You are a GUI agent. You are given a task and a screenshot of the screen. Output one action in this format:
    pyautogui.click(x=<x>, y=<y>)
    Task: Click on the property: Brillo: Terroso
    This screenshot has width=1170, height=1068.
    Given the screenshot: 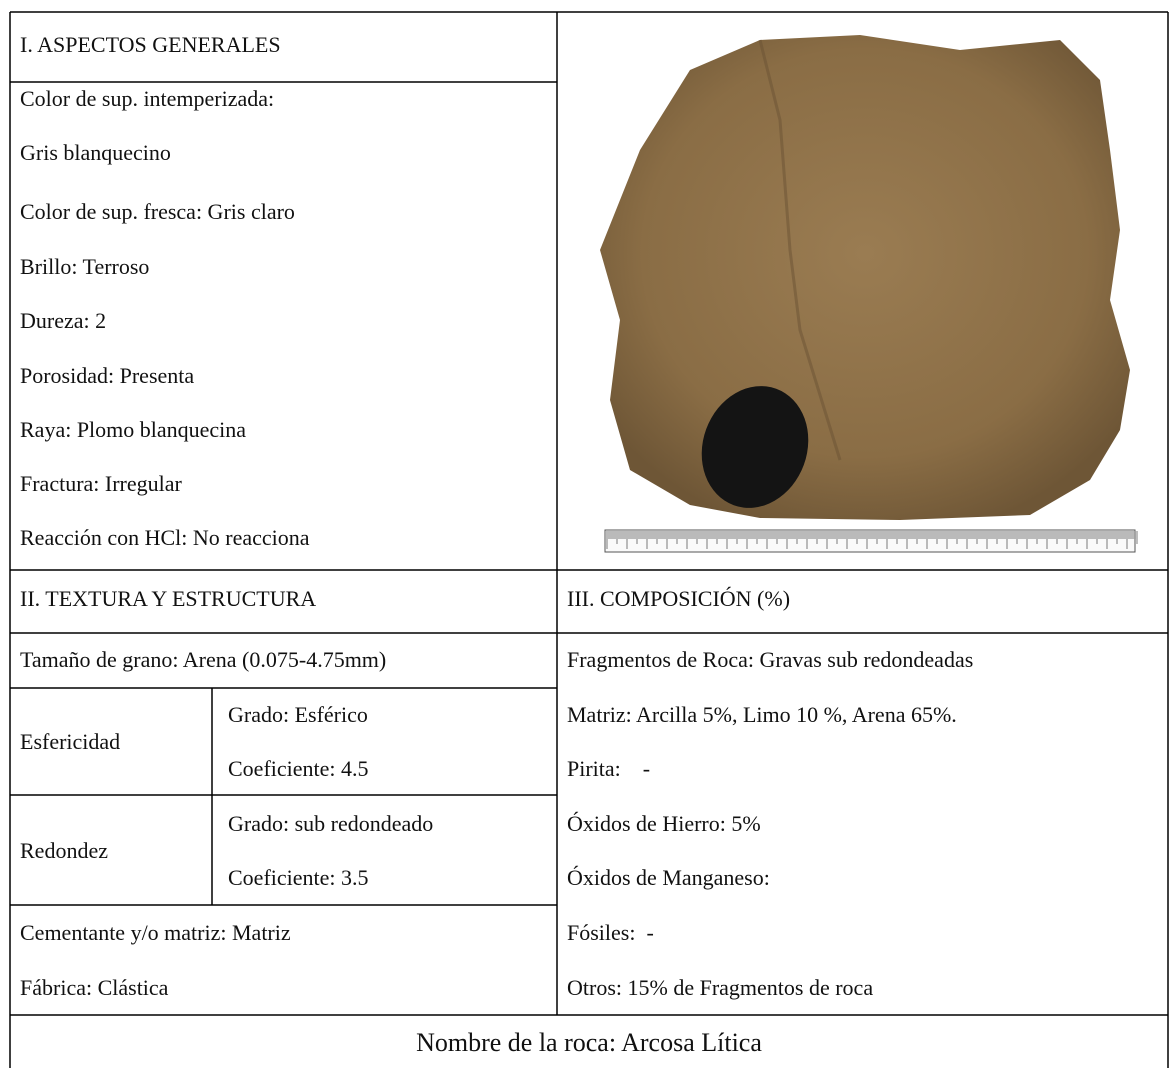 What is the action you would take?
    pyautogui.click(x=84, y=266)
    